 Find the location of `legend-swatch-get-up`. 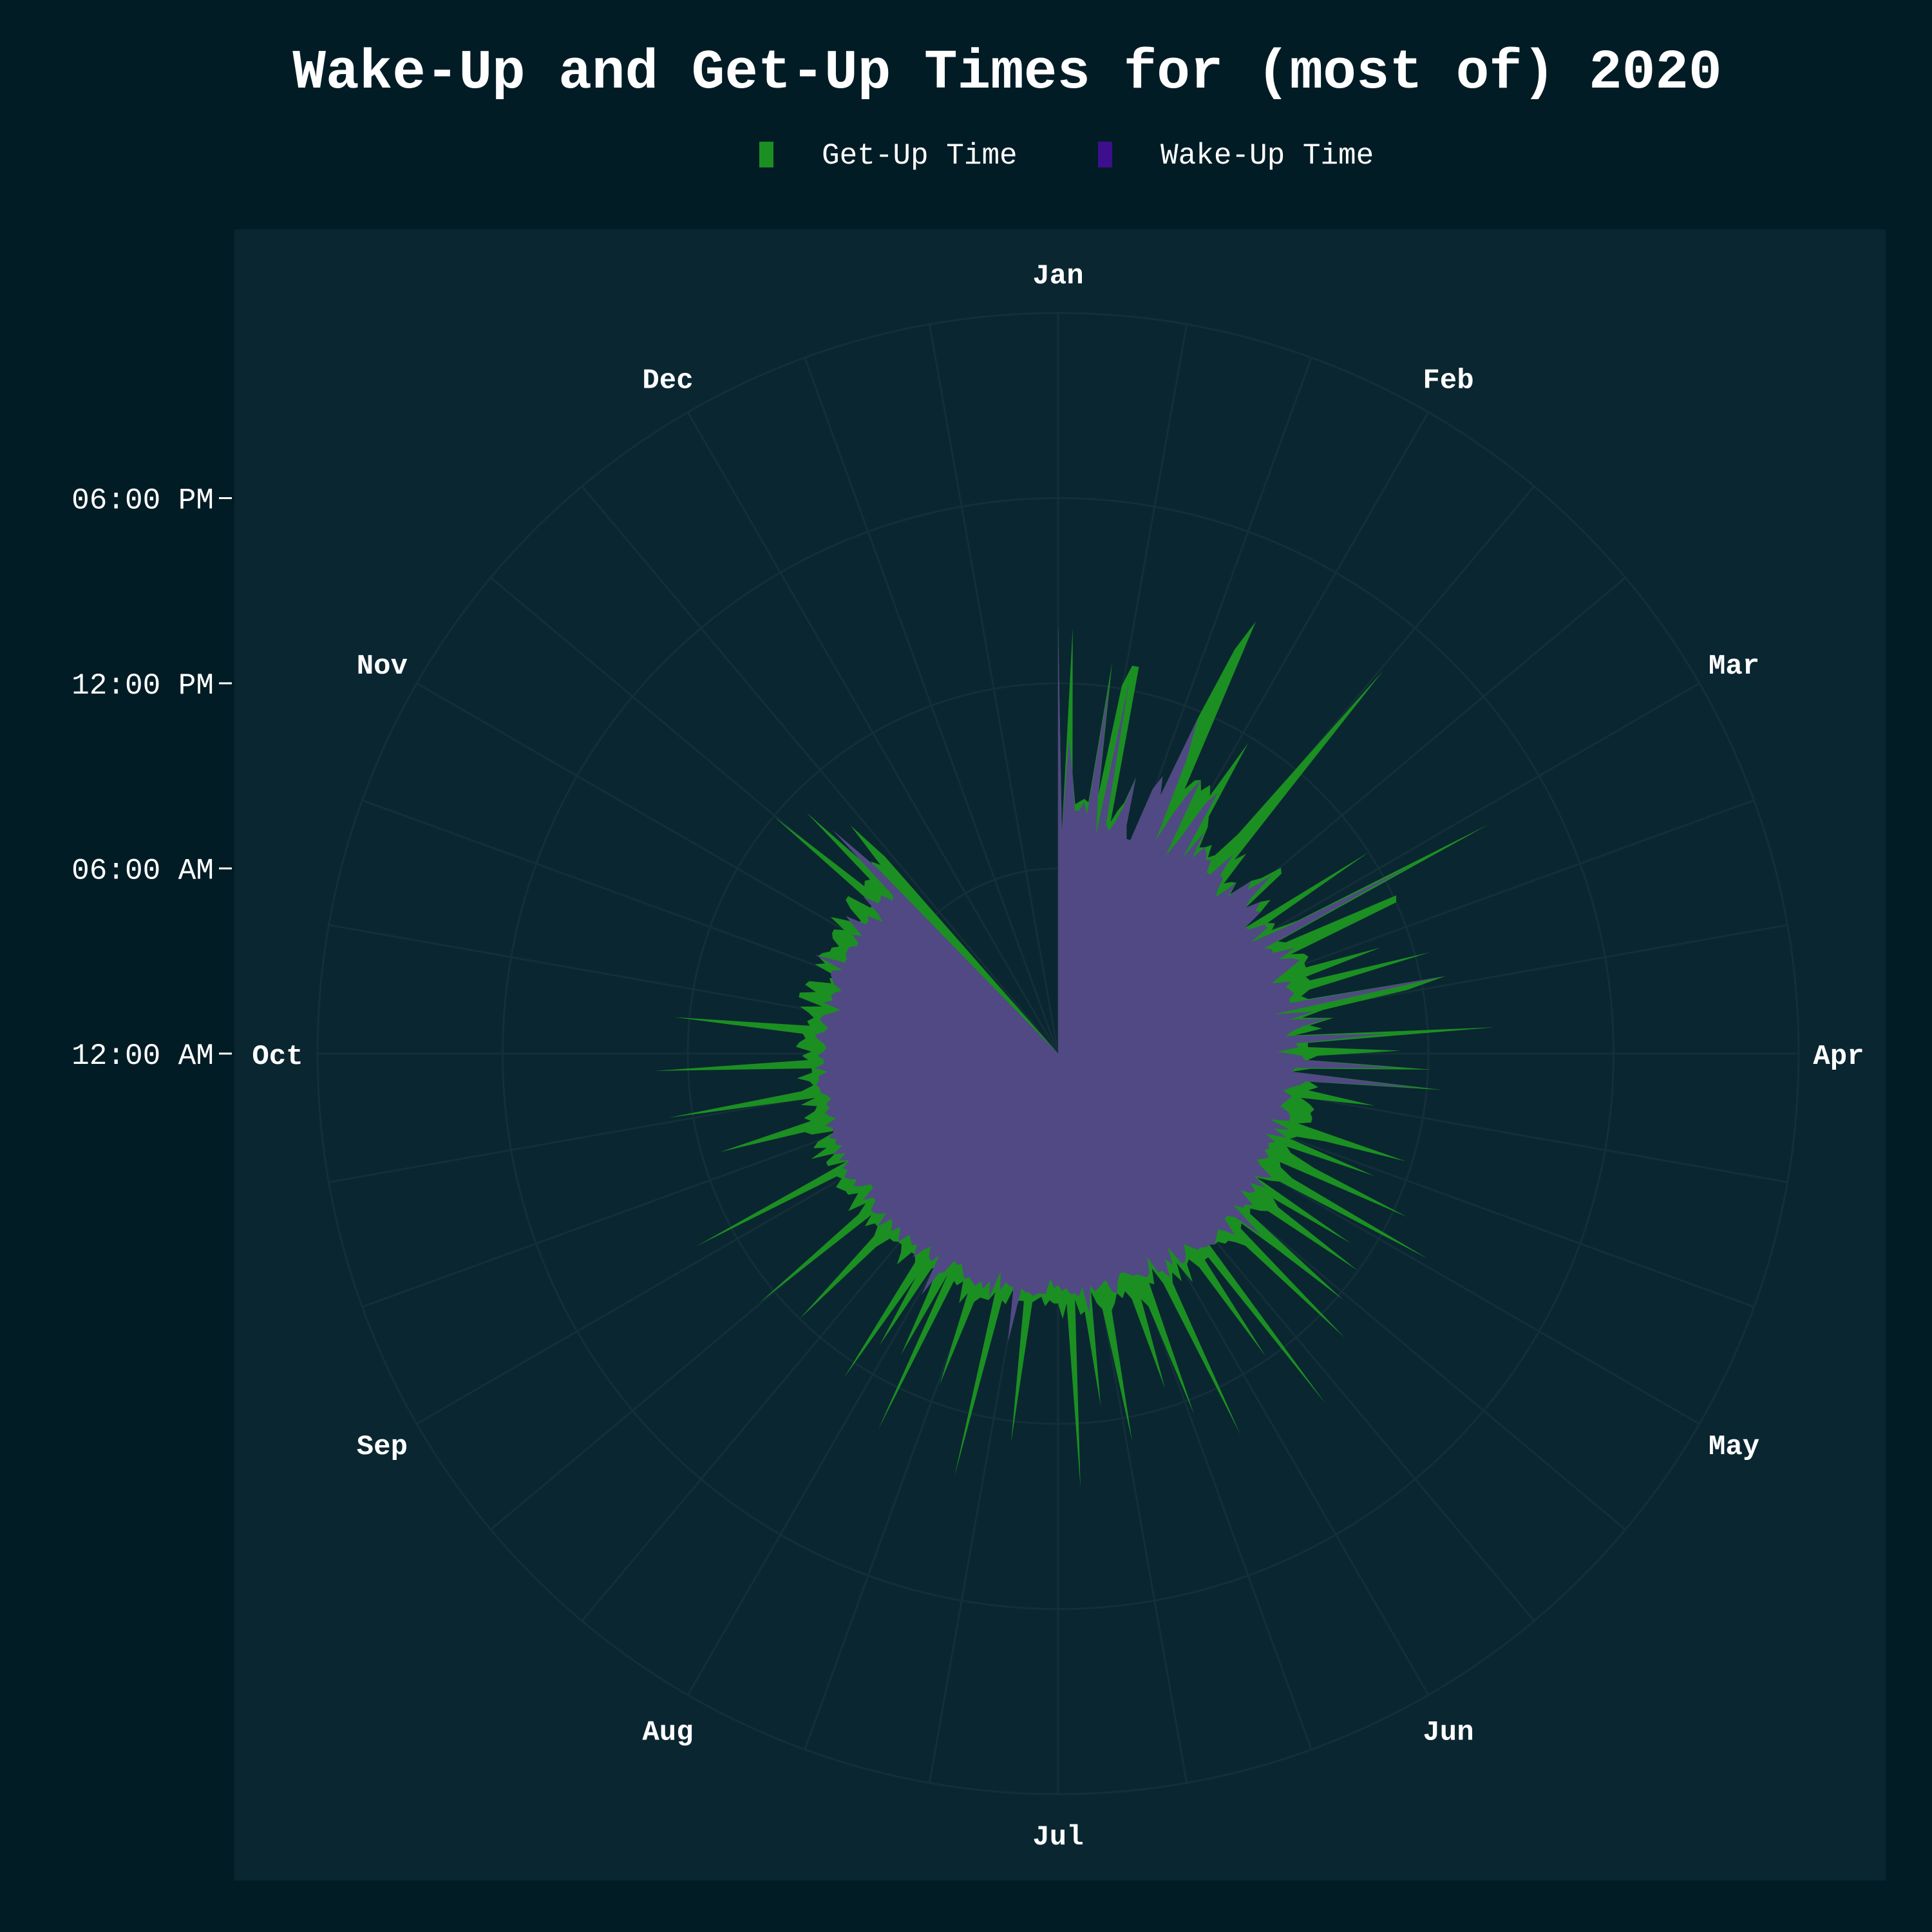

legend-swatch-get-up is located at coordinates (766, 155).